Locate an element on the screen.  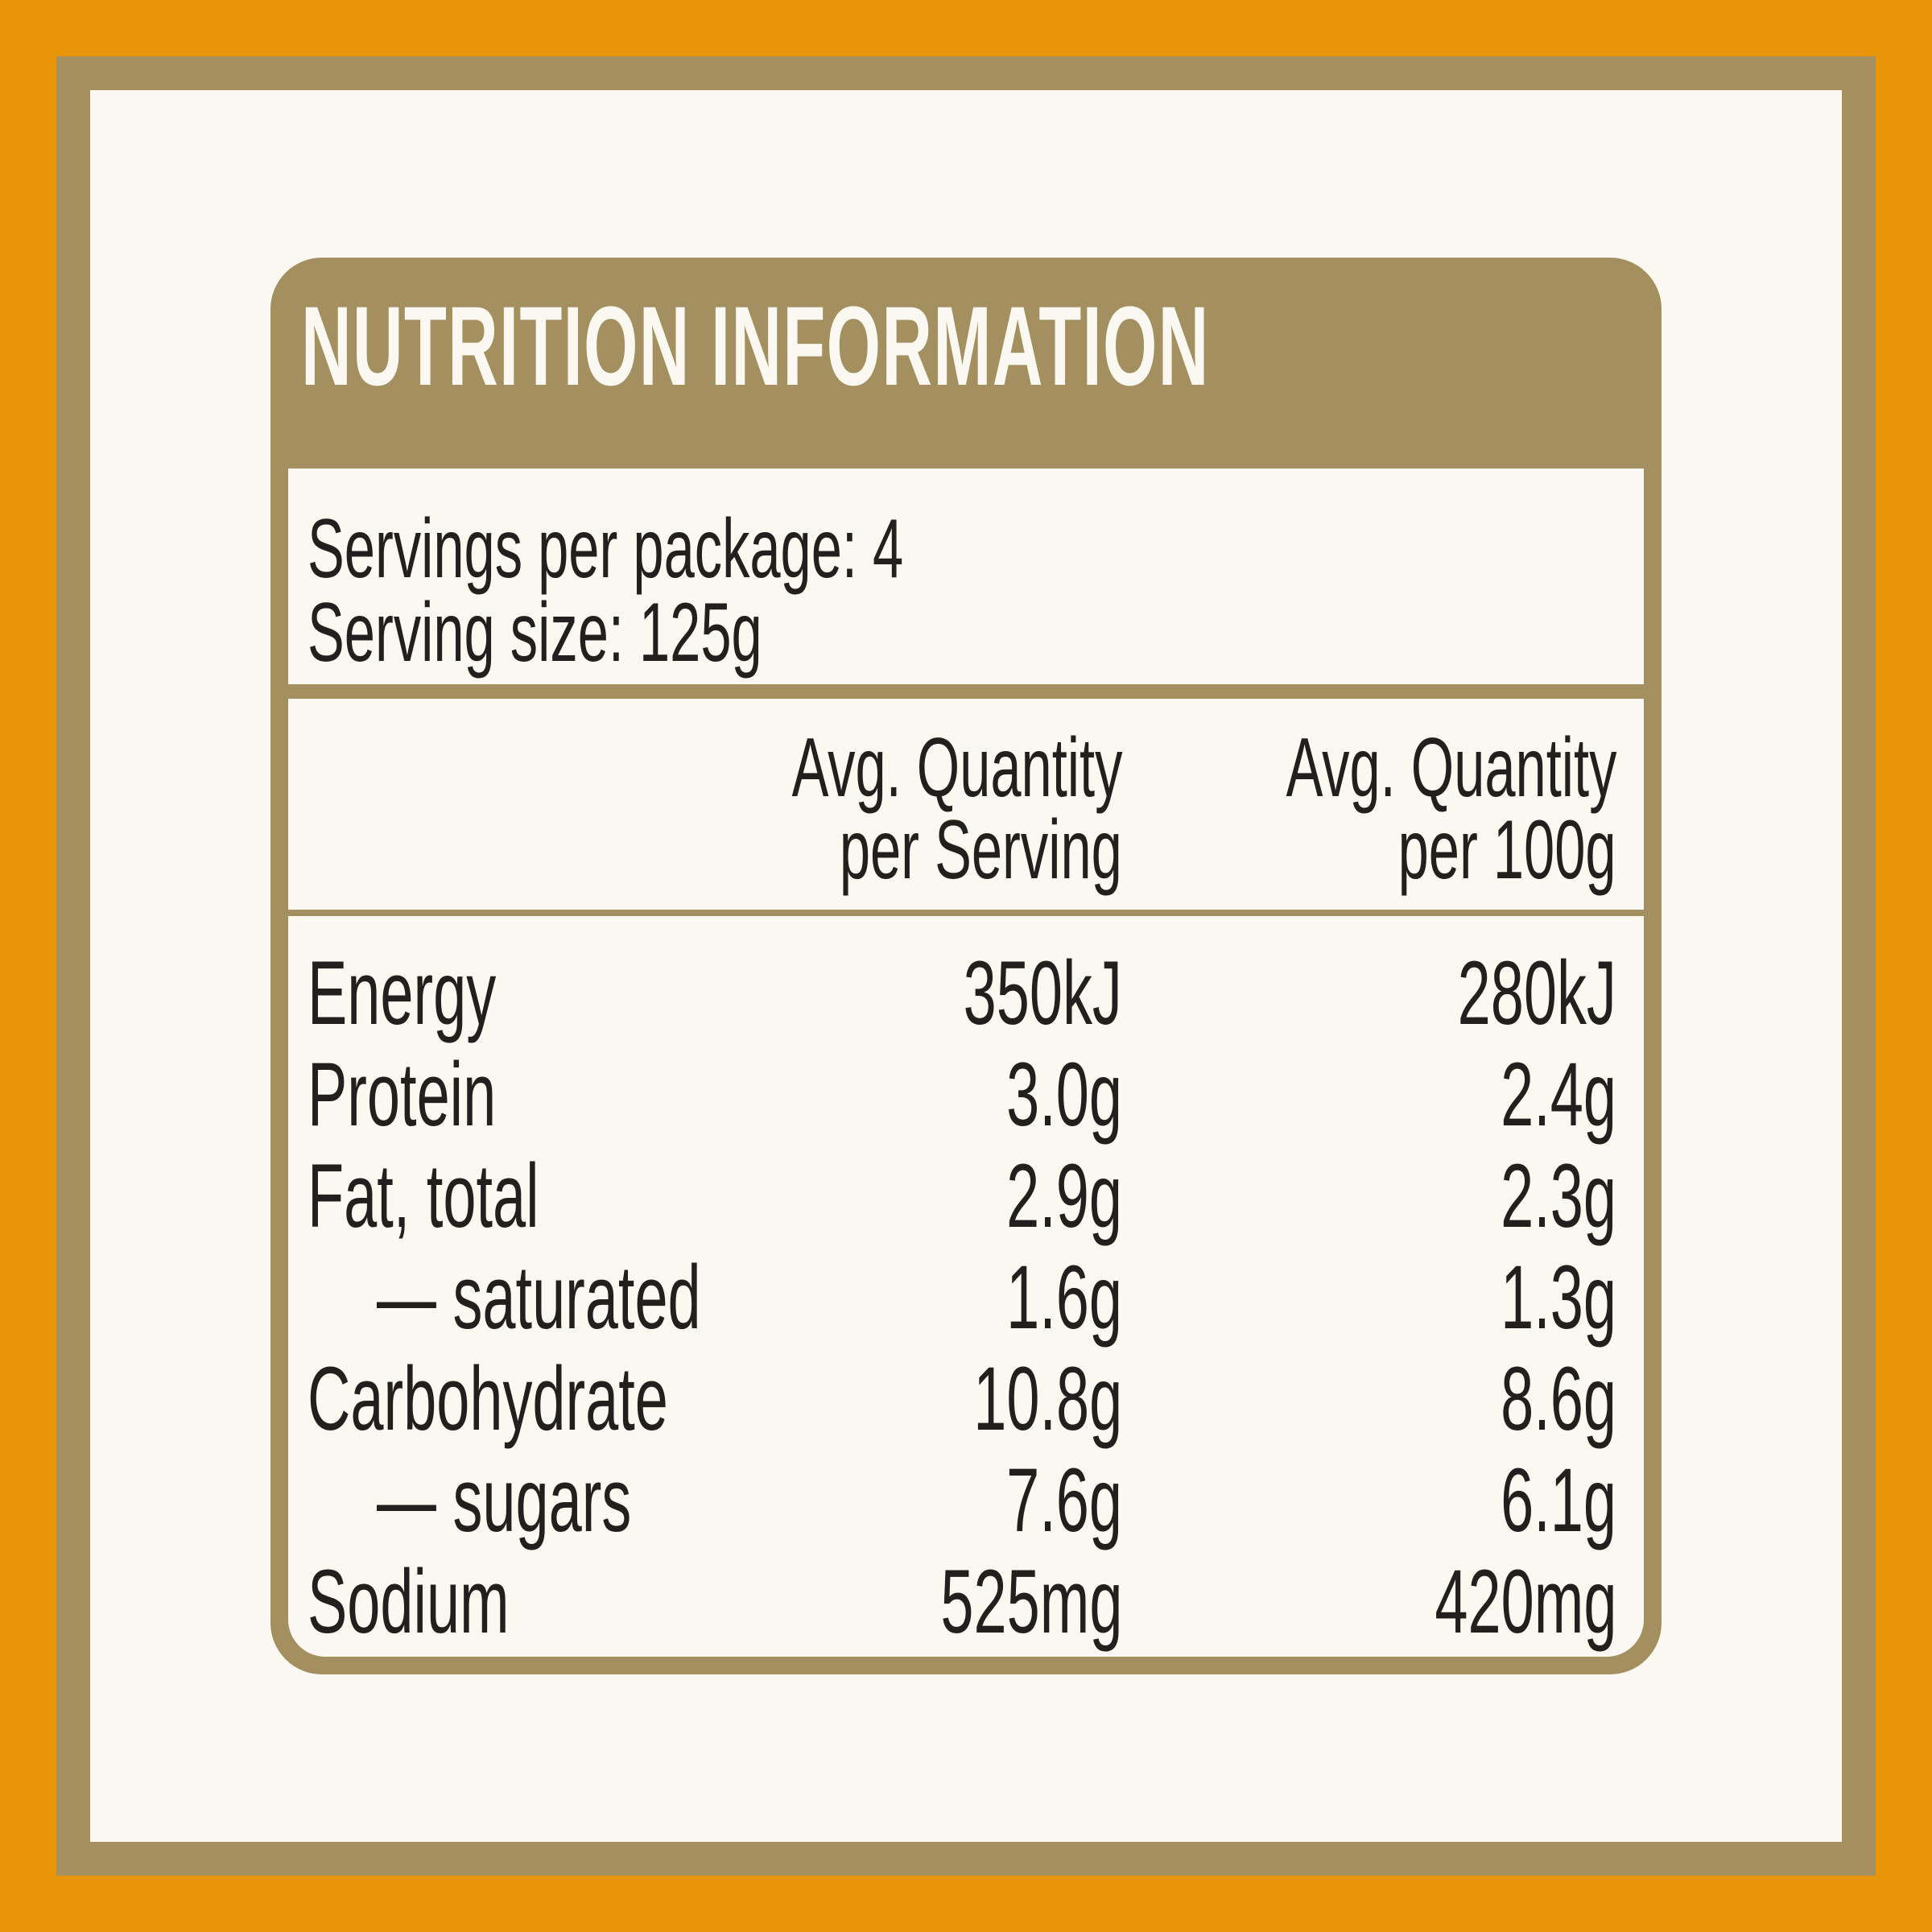
per-100g-value: 2.3g is located at coordinates (1558, 1196).